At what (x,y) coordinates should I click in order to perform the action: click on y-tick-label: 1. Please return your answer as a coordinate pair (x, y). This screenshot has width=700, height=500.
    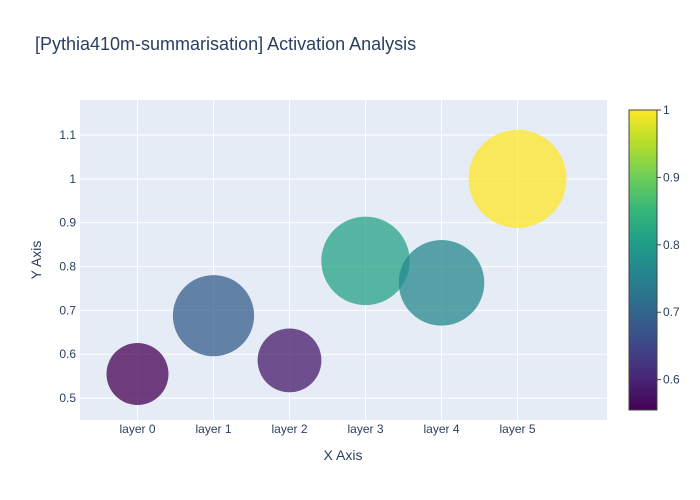
    Looking at the image, I should click on (72, 179).